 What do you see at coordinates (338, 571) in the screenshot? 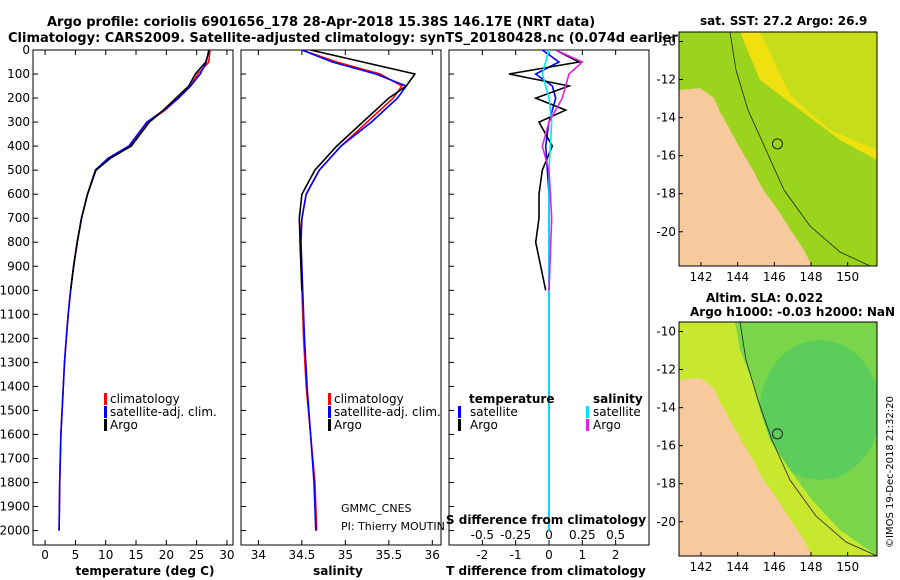
I see `salinity-xlabel: salinity` at bounding box center [338, 571].